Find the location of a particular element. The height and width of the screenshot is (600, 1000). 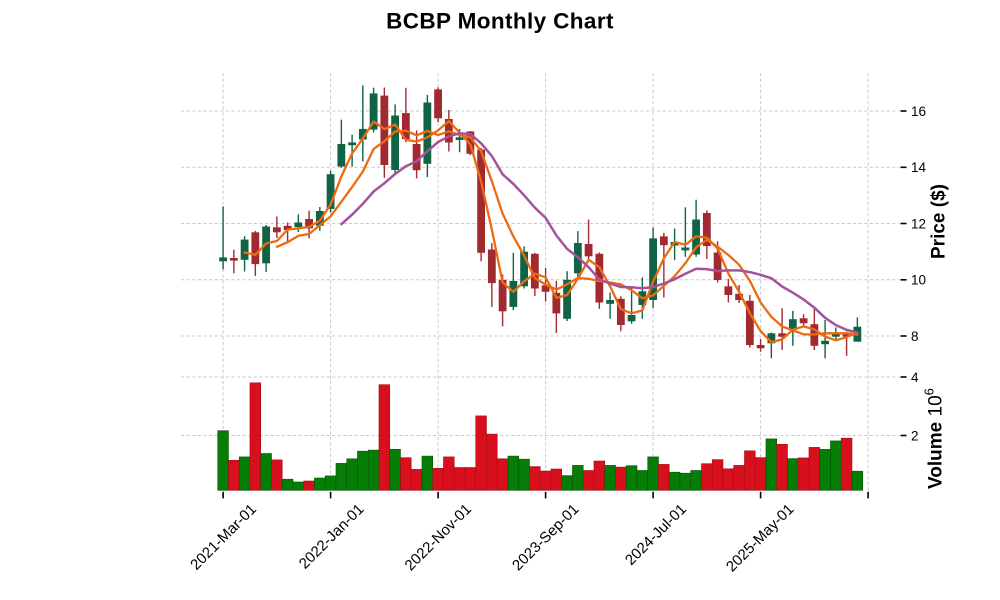

svg-text: Price ($) is located at coordinates (939, 221).